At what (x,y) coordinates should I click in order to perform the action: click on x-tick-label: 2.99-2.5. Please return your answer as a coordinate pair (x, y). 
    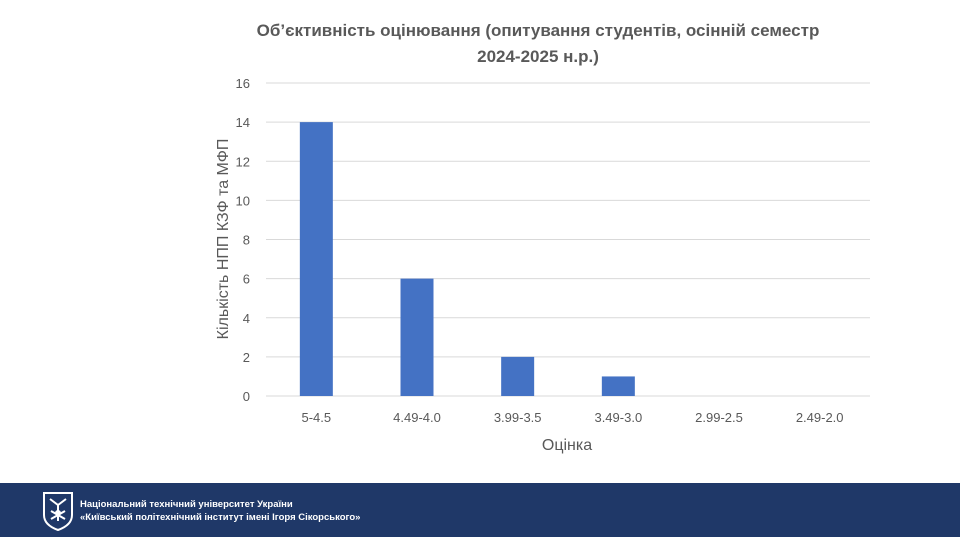
    Looking at the image, I should click on (719, 417).